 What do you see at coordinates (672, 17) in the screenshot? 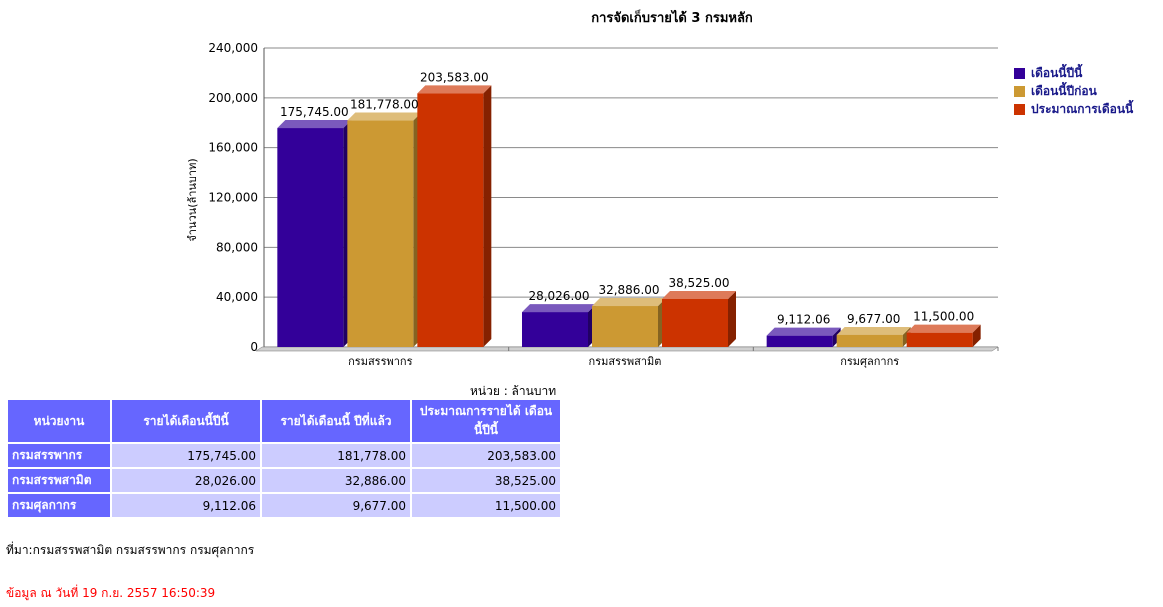
I see `chart-title: การจัดเก็บรายได้ 3 กรมหลัก` at bounding box center [672, 17].